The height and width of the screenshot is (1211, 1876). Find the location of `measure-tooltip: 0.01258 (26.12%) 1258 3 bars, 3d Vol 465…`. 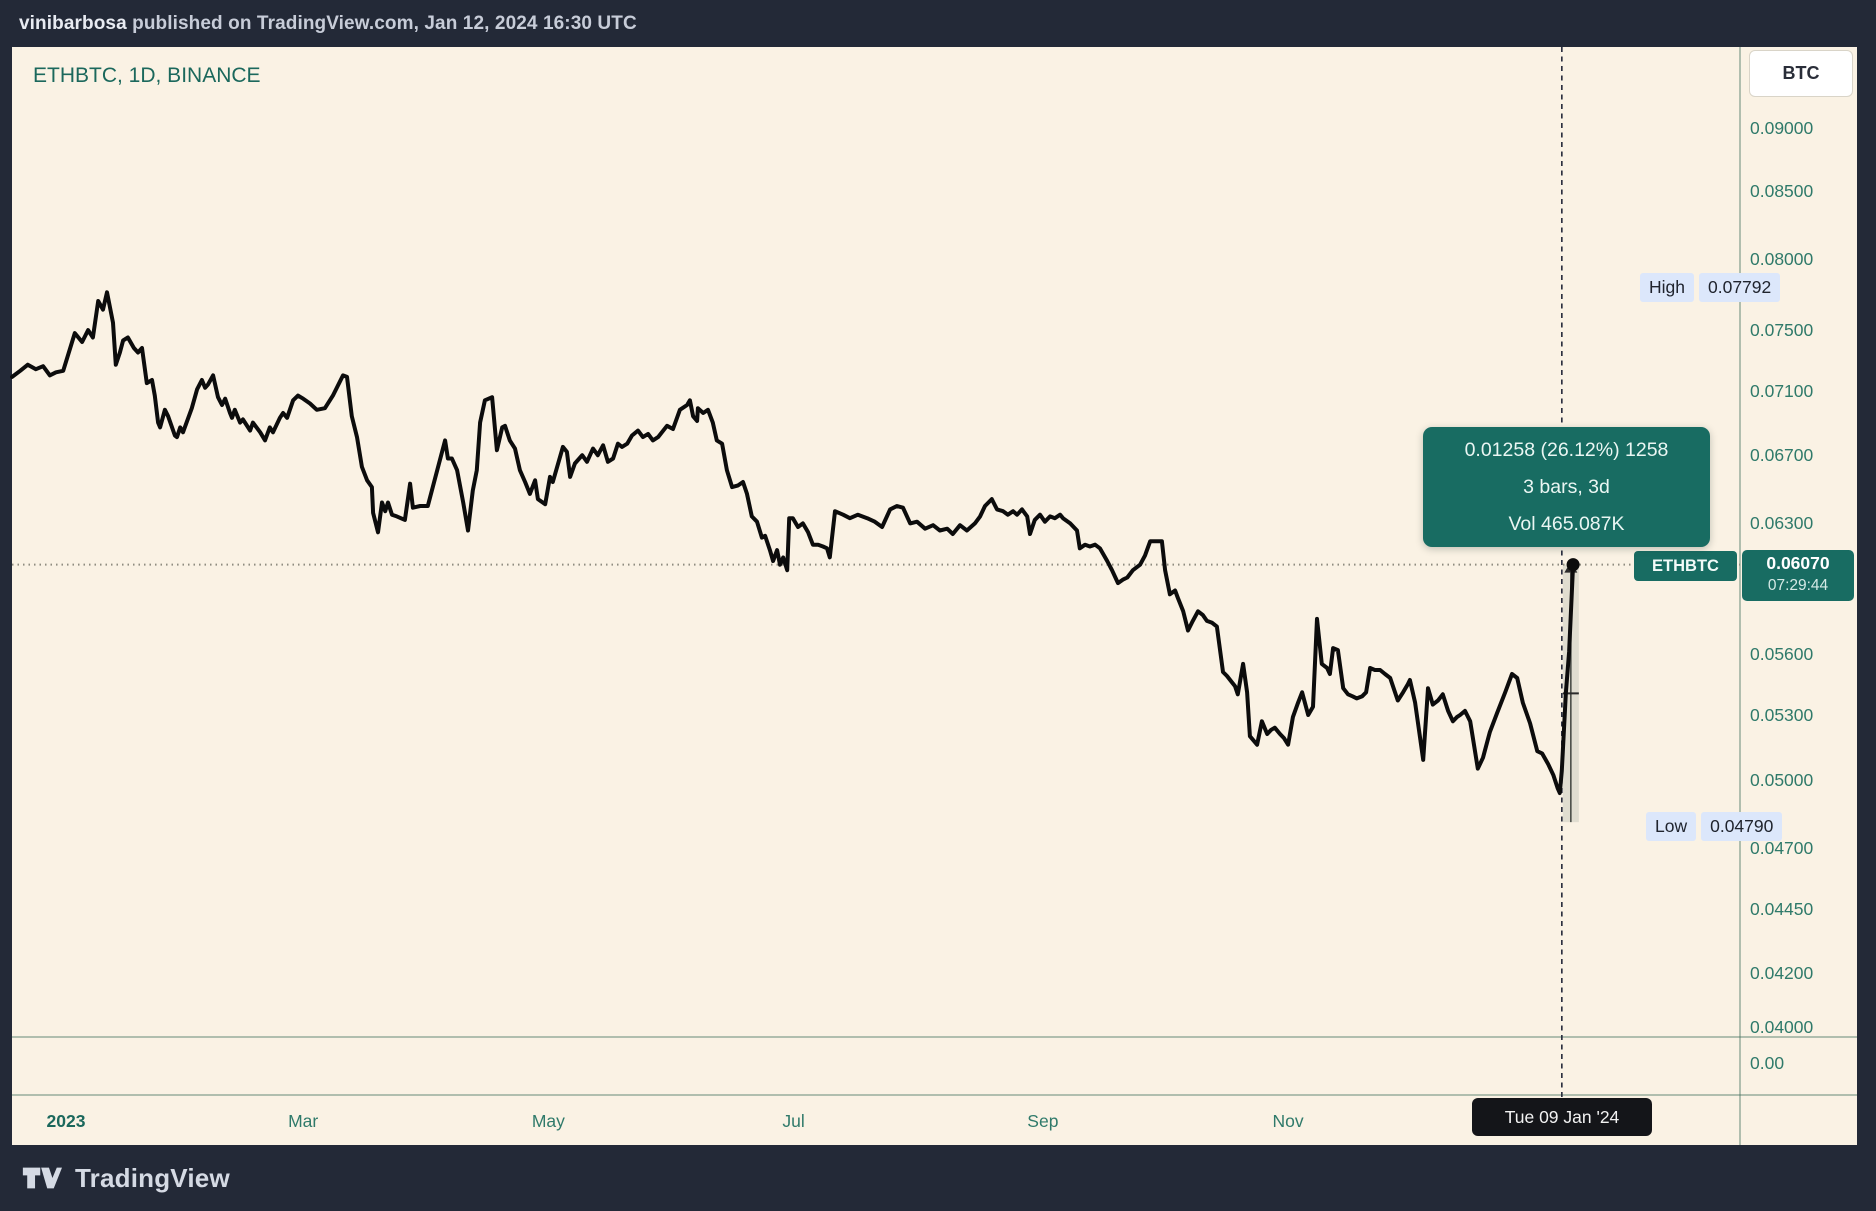

measure-tooltip: 0.01258 (26.12%) 1258 3 bars, 3d Vol 465… is located at coordinates (1566, 487).